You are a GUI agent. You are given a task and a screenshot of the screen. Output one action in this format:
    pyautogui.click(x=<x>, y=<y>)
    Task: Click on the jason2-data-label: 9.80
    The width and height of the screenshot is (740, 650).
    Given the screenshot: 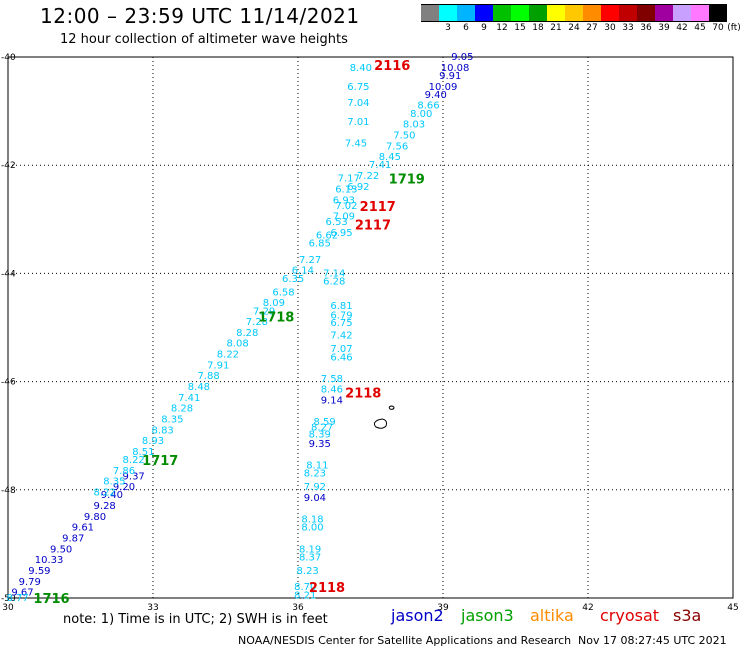 What is the action you would take?
    pyautogui.click(x=95, y=517)
    